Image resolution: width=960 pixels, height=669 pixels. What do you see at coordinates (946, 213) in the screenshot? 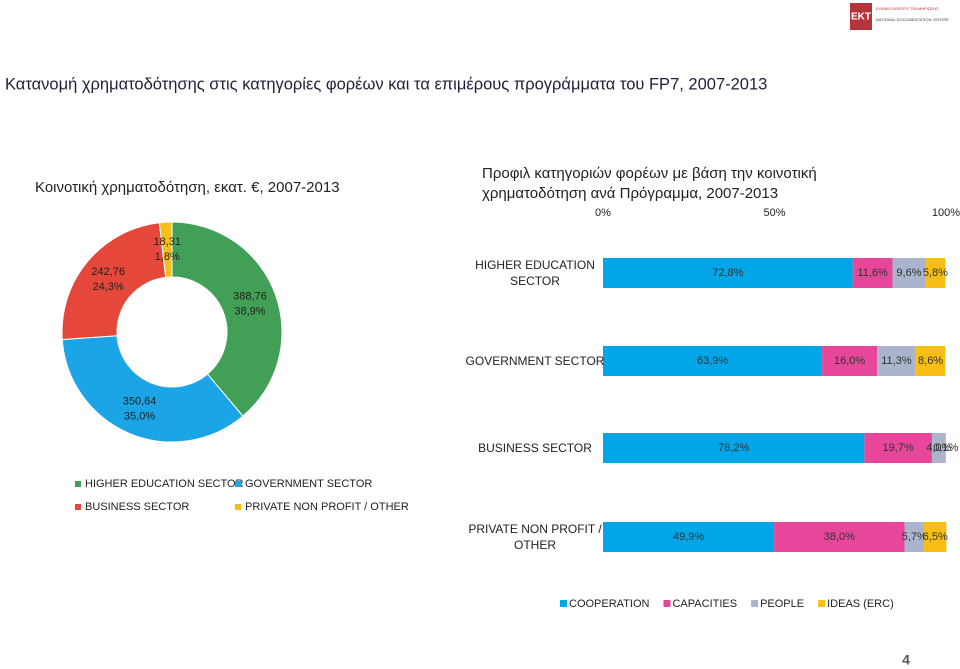
I see `x-tick-label: 100%` at bounding box center [946, 213].